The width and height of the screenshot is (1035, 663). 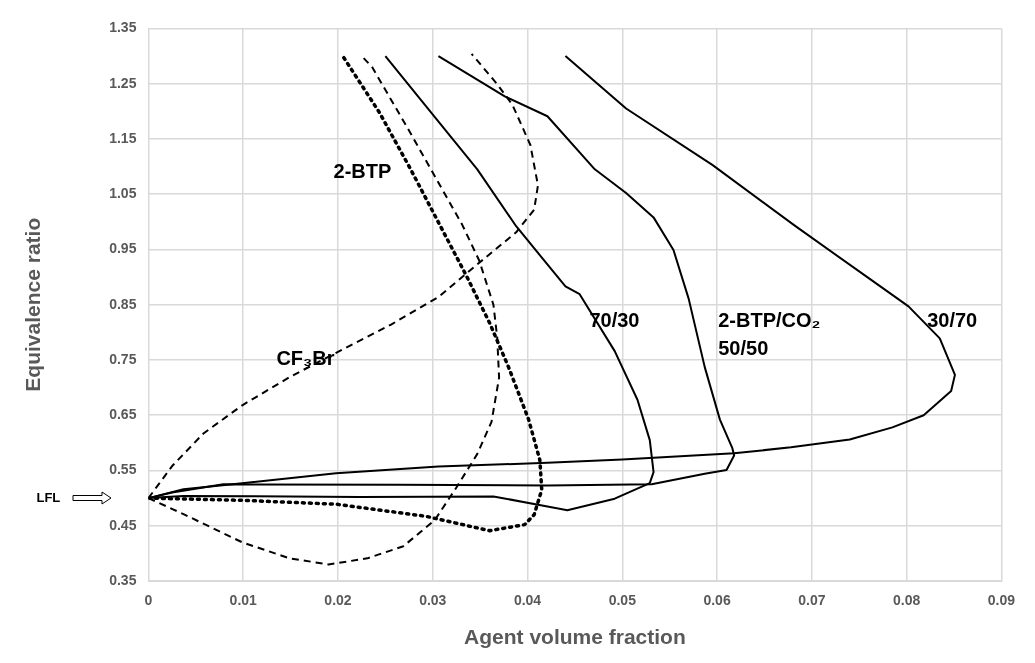 I want to click on series-label: 30/70, so click(x=952, y=319).